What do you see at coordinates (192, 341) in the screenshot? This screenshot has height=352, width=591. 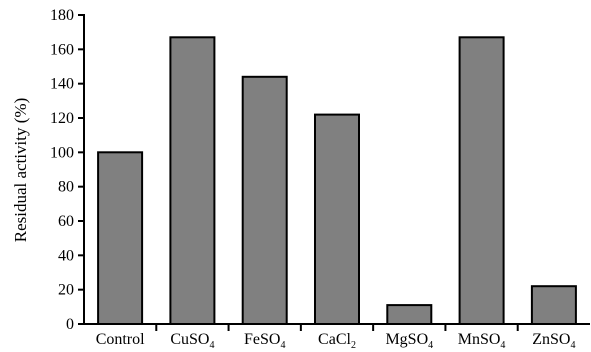 I see `x-tick-label: CuSO4` at bounding box center [192, 341].